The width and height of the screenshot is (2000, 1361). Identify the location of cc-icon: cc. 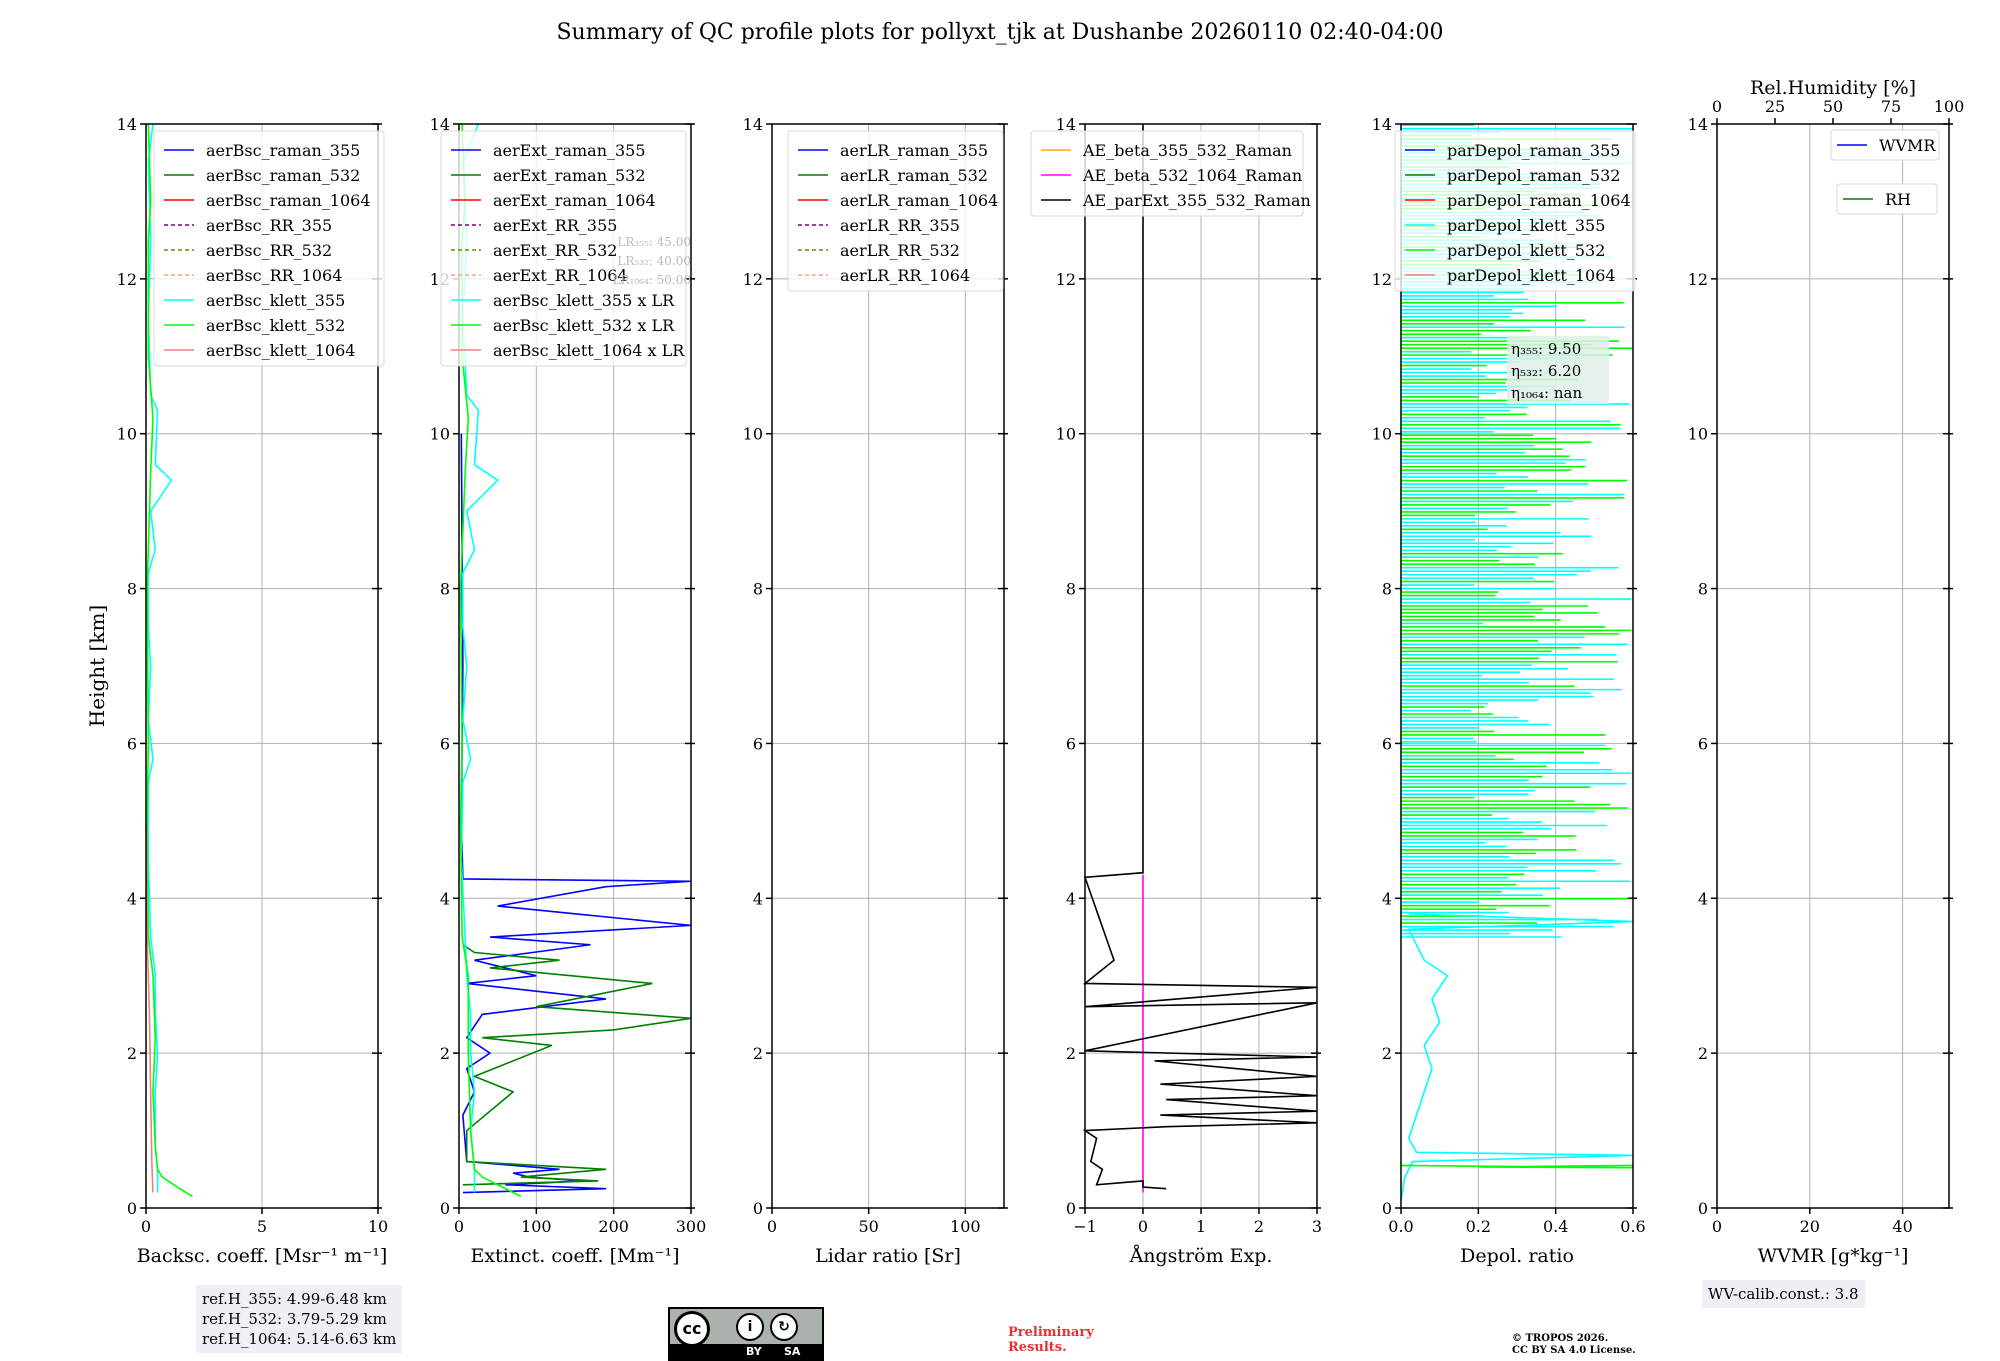
(692, 1329).